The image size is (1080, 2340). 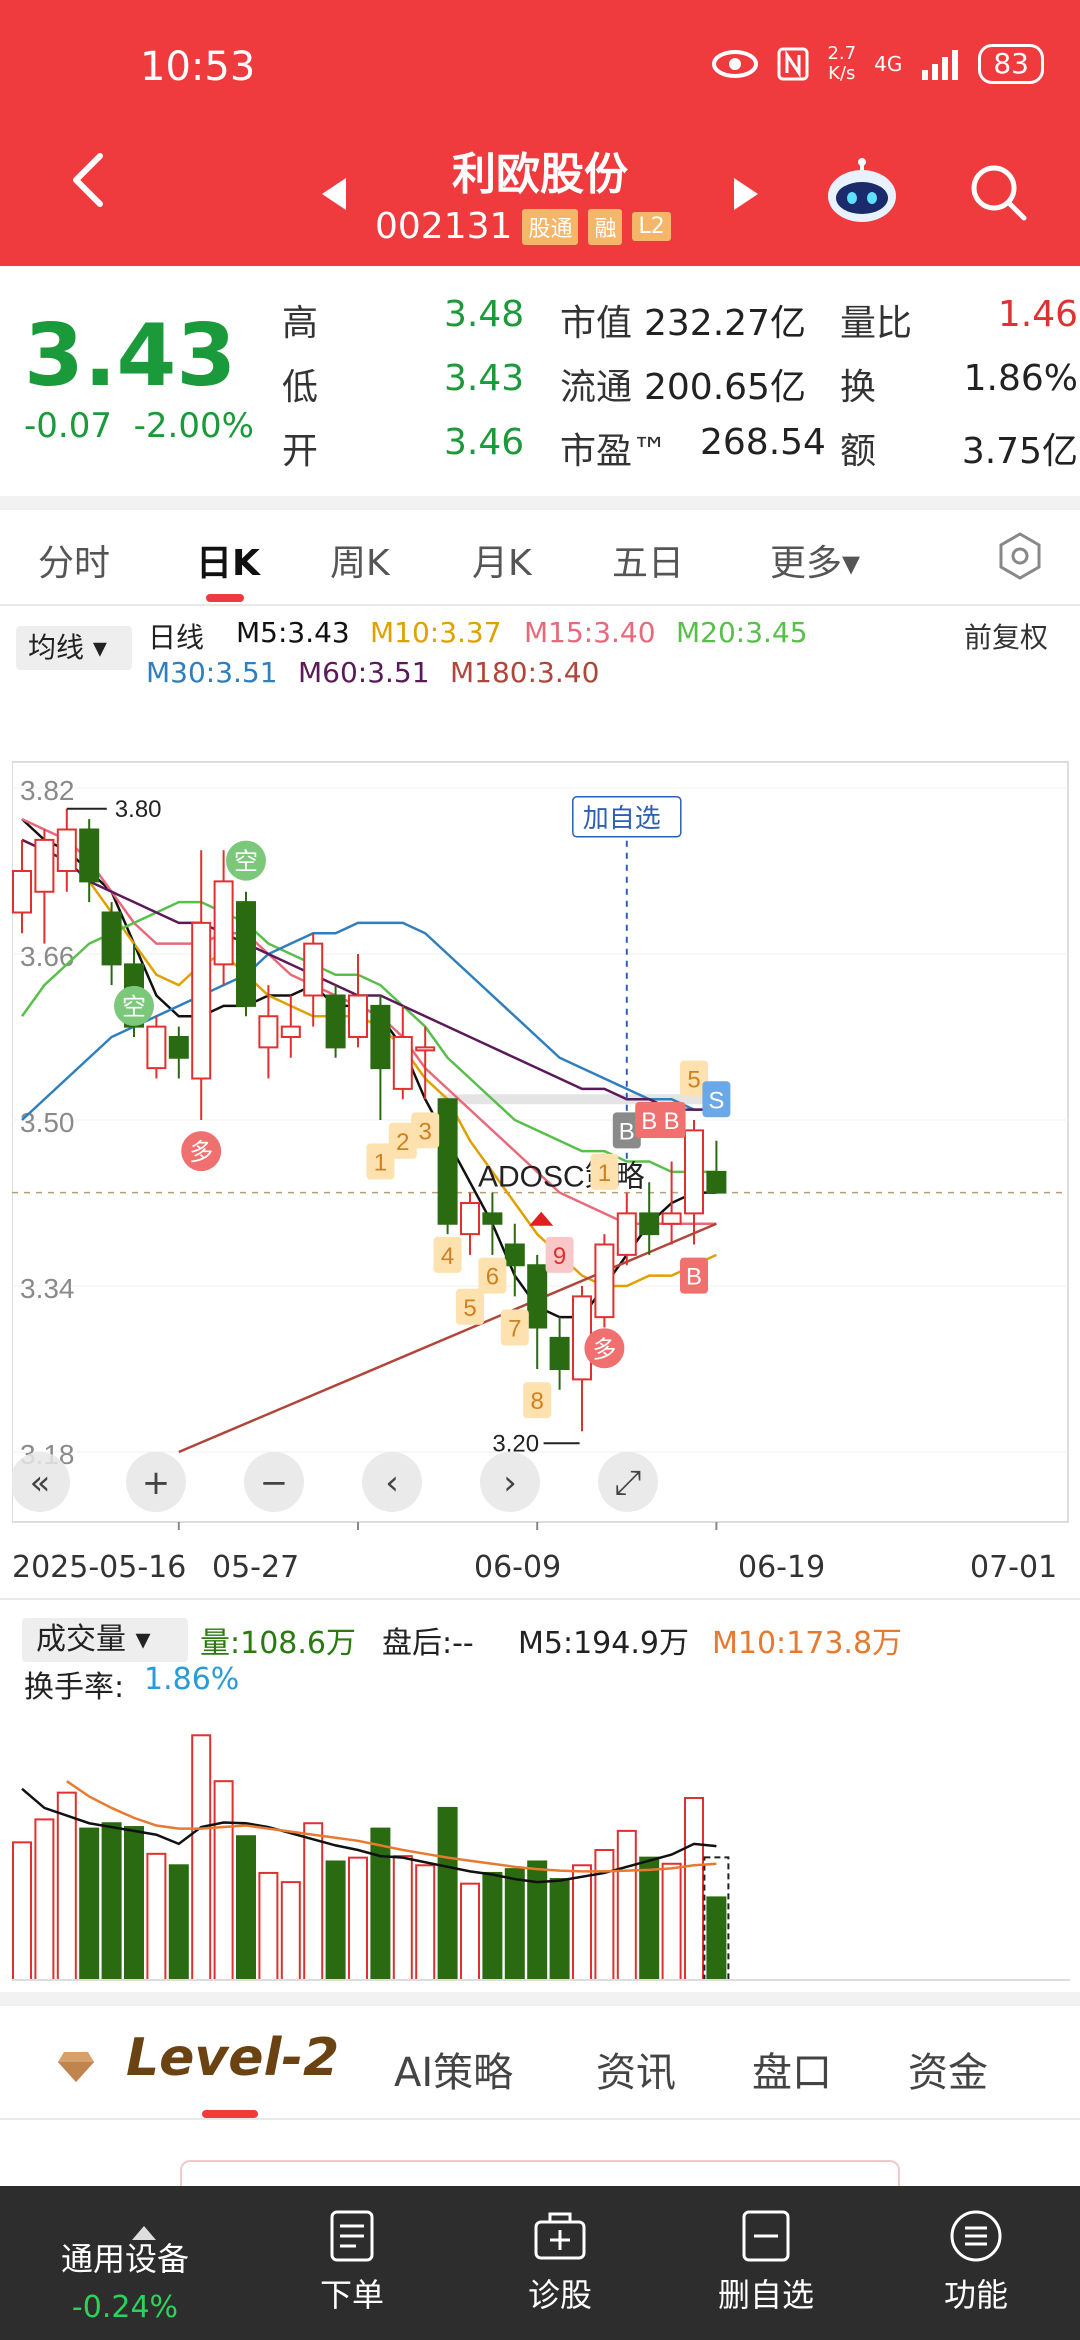 I want to click on sector-button: 通用设备 -0.24%, so click(x=125, y=2270).